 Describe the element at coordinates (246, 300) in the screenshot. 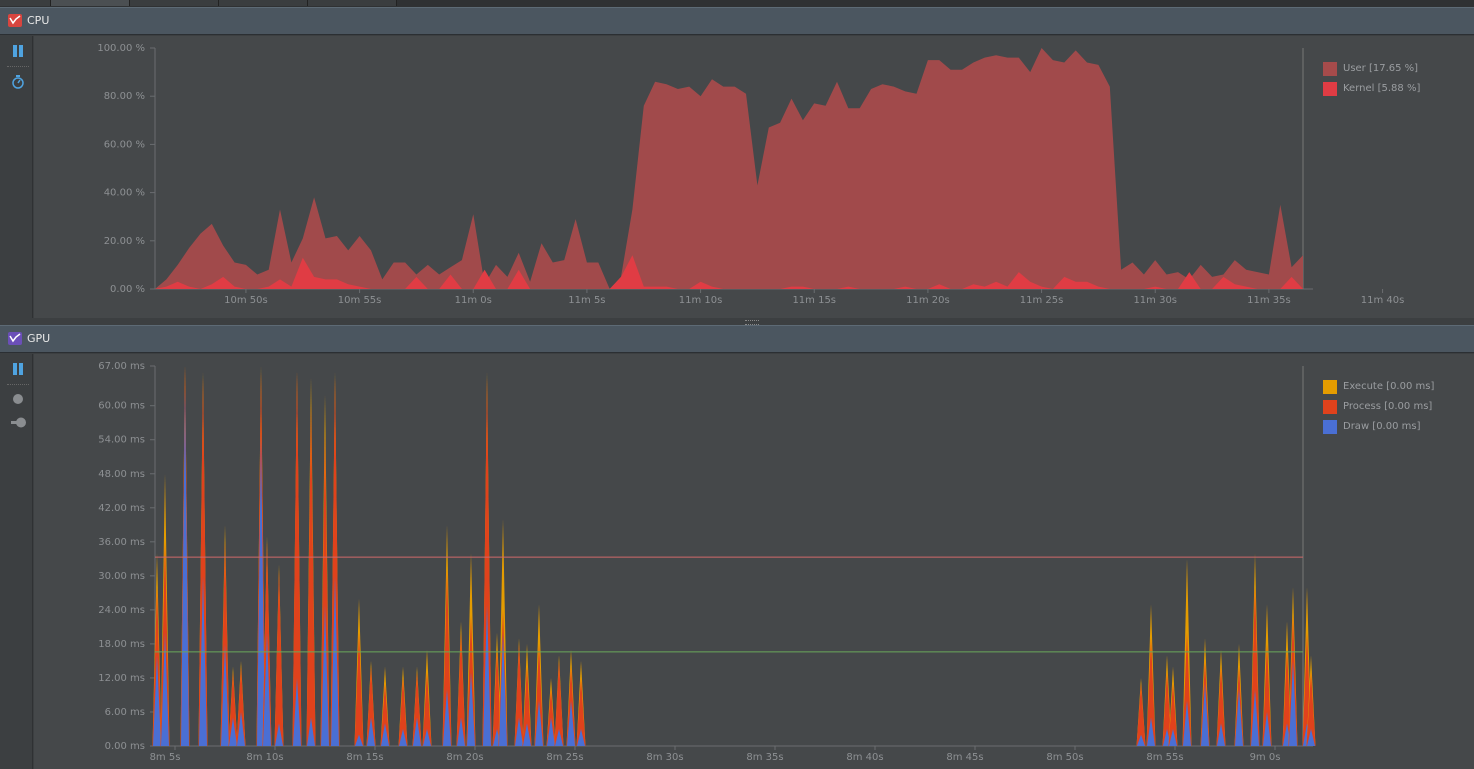

I see `cpu-x-tick-label: 10m 50s` at that location.